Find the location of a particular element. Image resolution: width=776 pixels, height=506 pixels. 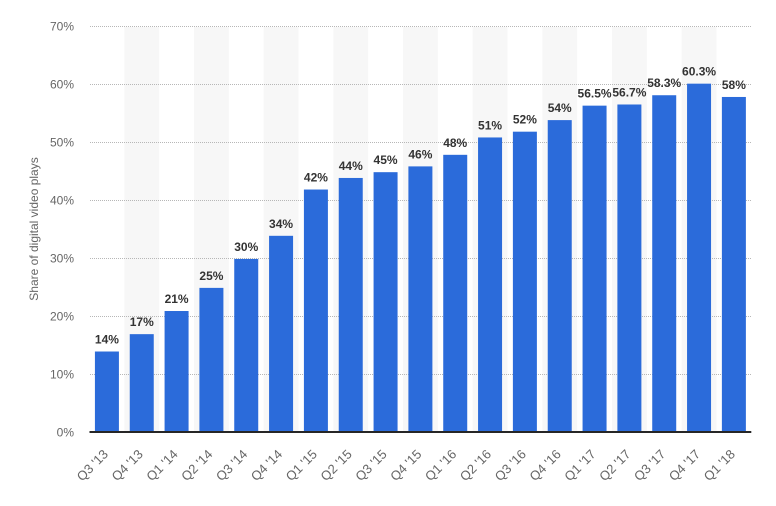

svg-text: Share of digital video plays is located at coordinates (34, 228).